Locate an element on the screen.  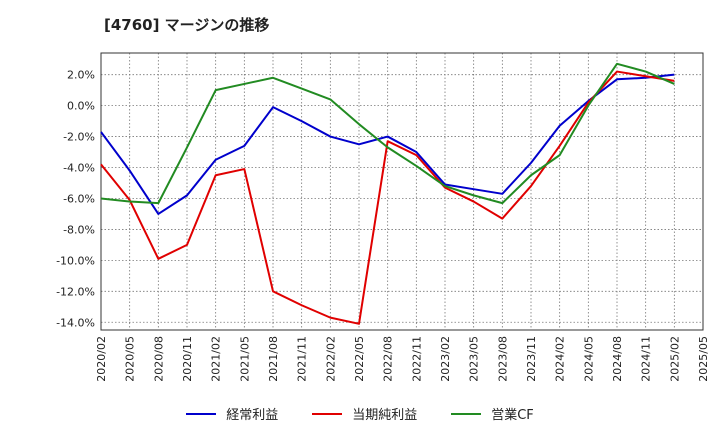
x-tick-label: 2021/02 is located at coordinates (216, 359).